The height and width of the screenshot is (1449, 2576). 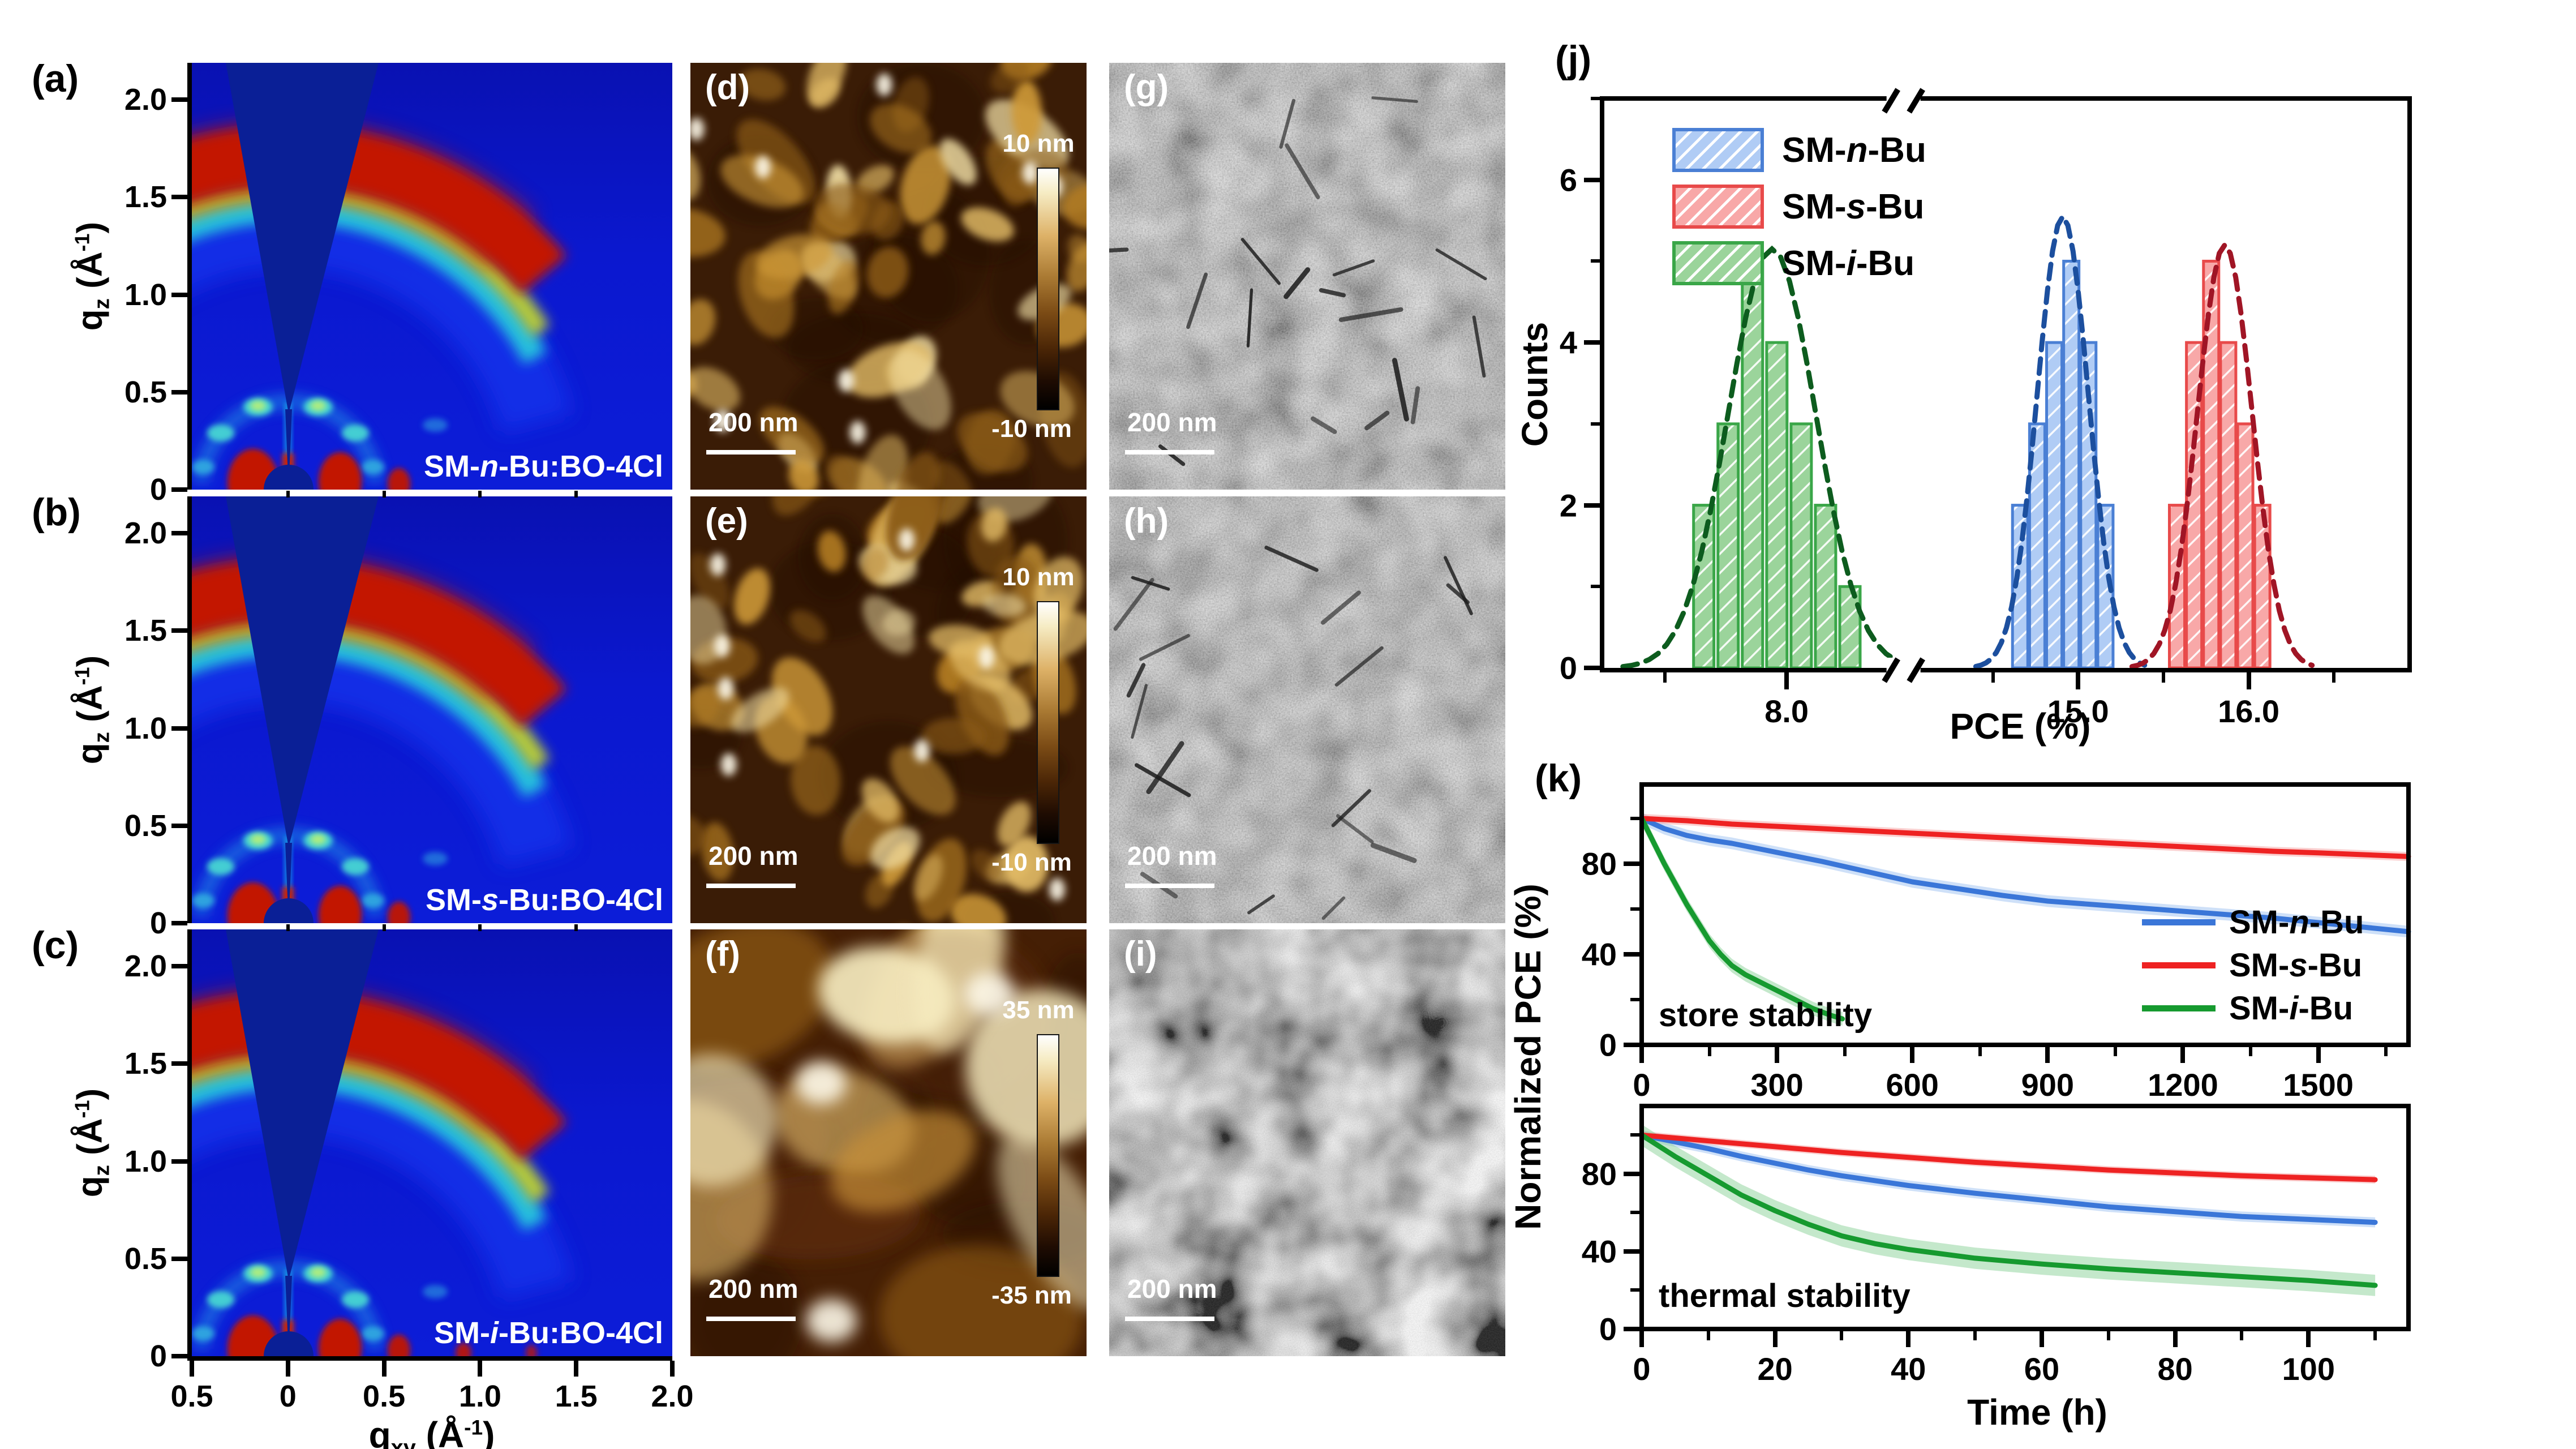 I want to click on giwaxs-a-y-axis-title: qz (Å-1), so click(x=92, y=276).